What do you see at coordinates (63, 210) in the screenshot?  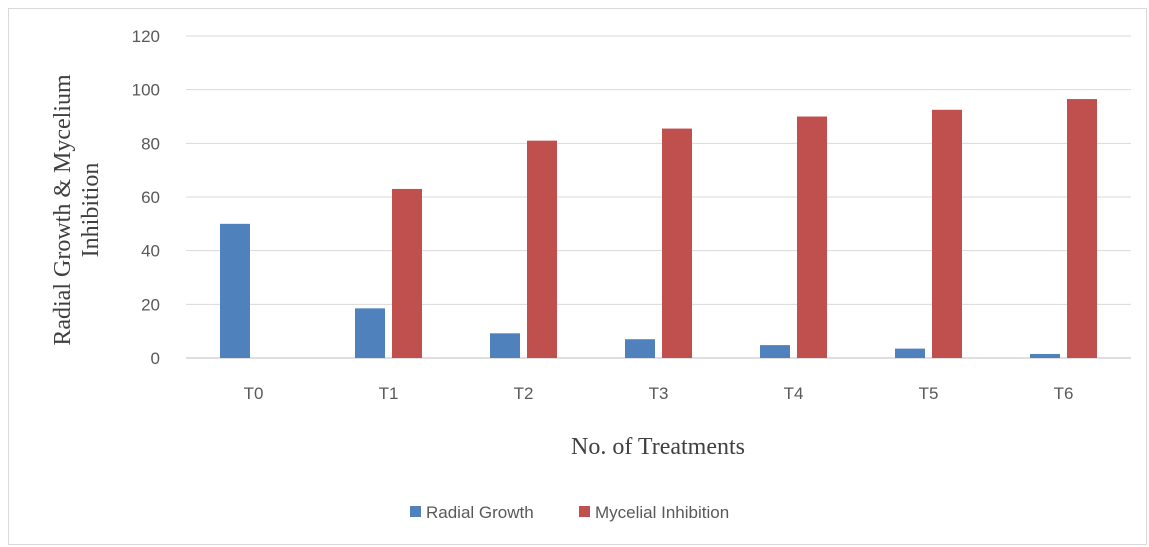 I see `y-axis-title-line1: Radial Growth & Mycelium` at bounding box center [63, 210].